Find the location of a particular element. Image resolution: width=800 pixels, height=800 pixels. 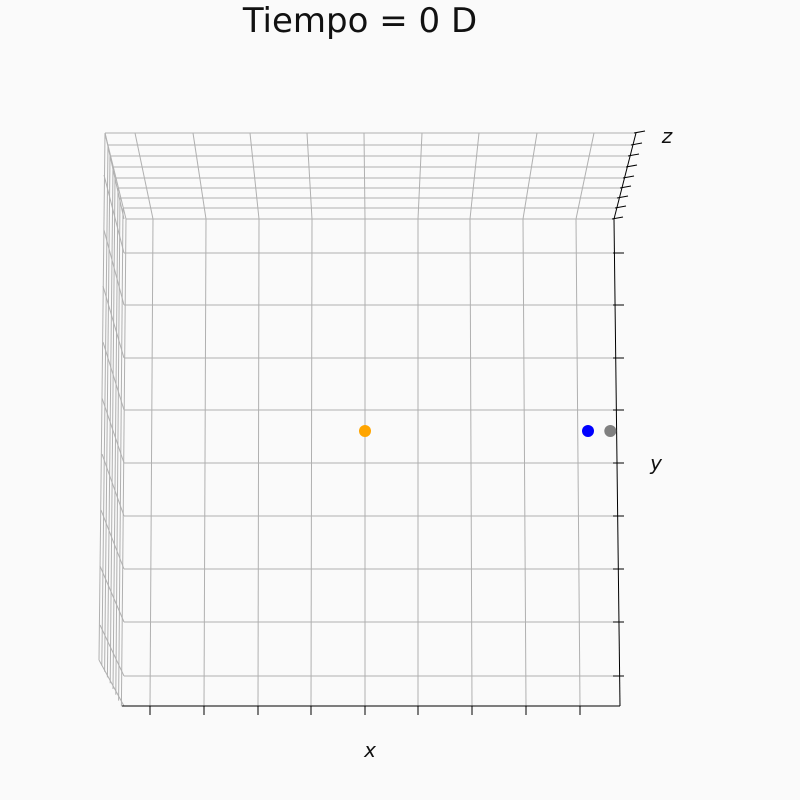

data-points is located at coordinates (488, 431).